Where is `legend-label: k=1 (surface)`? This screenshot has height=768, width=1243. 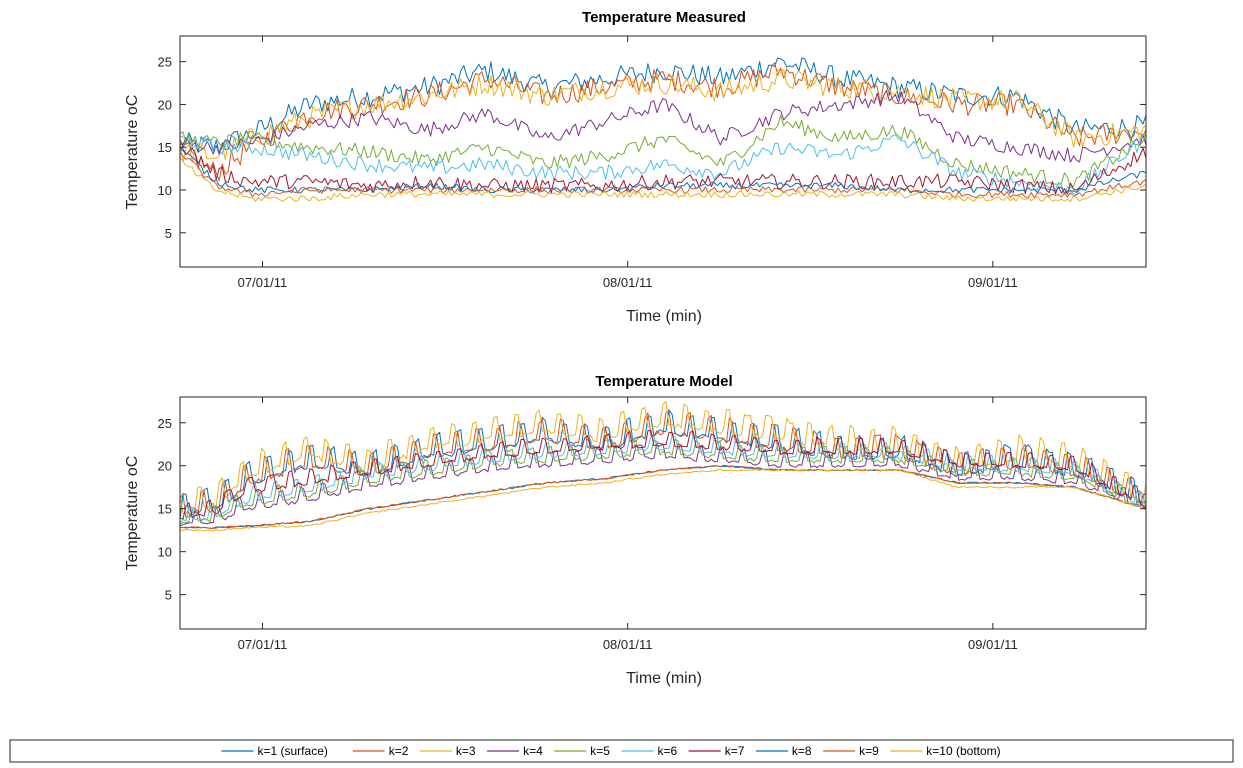 legend-label: k=1 (surface) is located at coordinates (293, 751).